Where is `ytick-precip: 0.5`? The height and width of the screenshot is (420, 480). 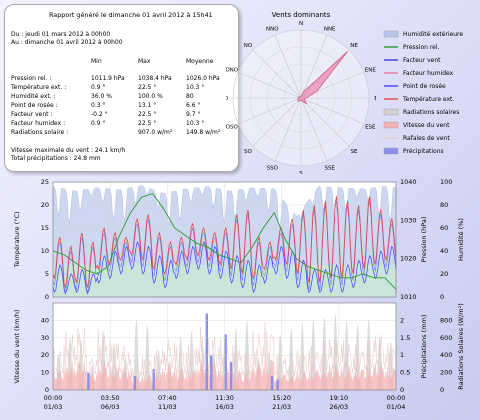
ytick-precip: 0.5 is located at coordinates (405, 373).